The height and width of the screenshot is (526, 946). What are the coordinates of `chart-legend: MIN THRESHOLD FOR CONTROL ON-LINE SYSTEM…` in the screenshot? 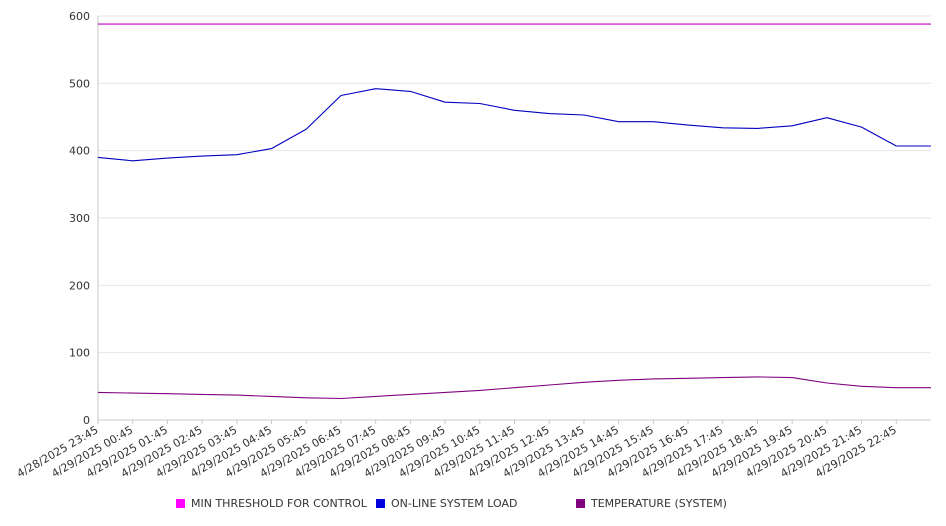 It's located at (473, 506).